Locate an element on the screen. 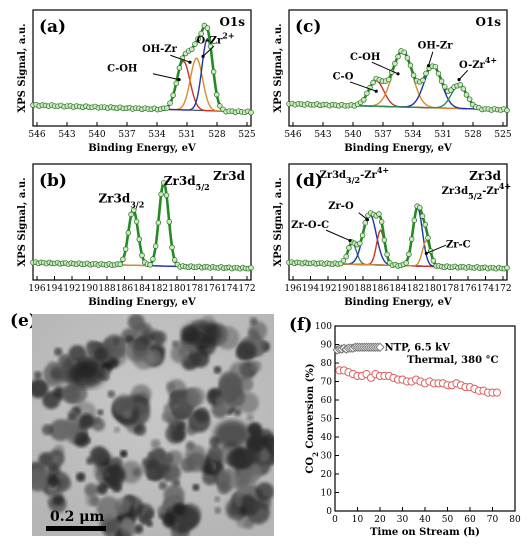 The width and height of the screenshot is (529, 550). x-tick-label: 20 is located at coordinates (380, 520).